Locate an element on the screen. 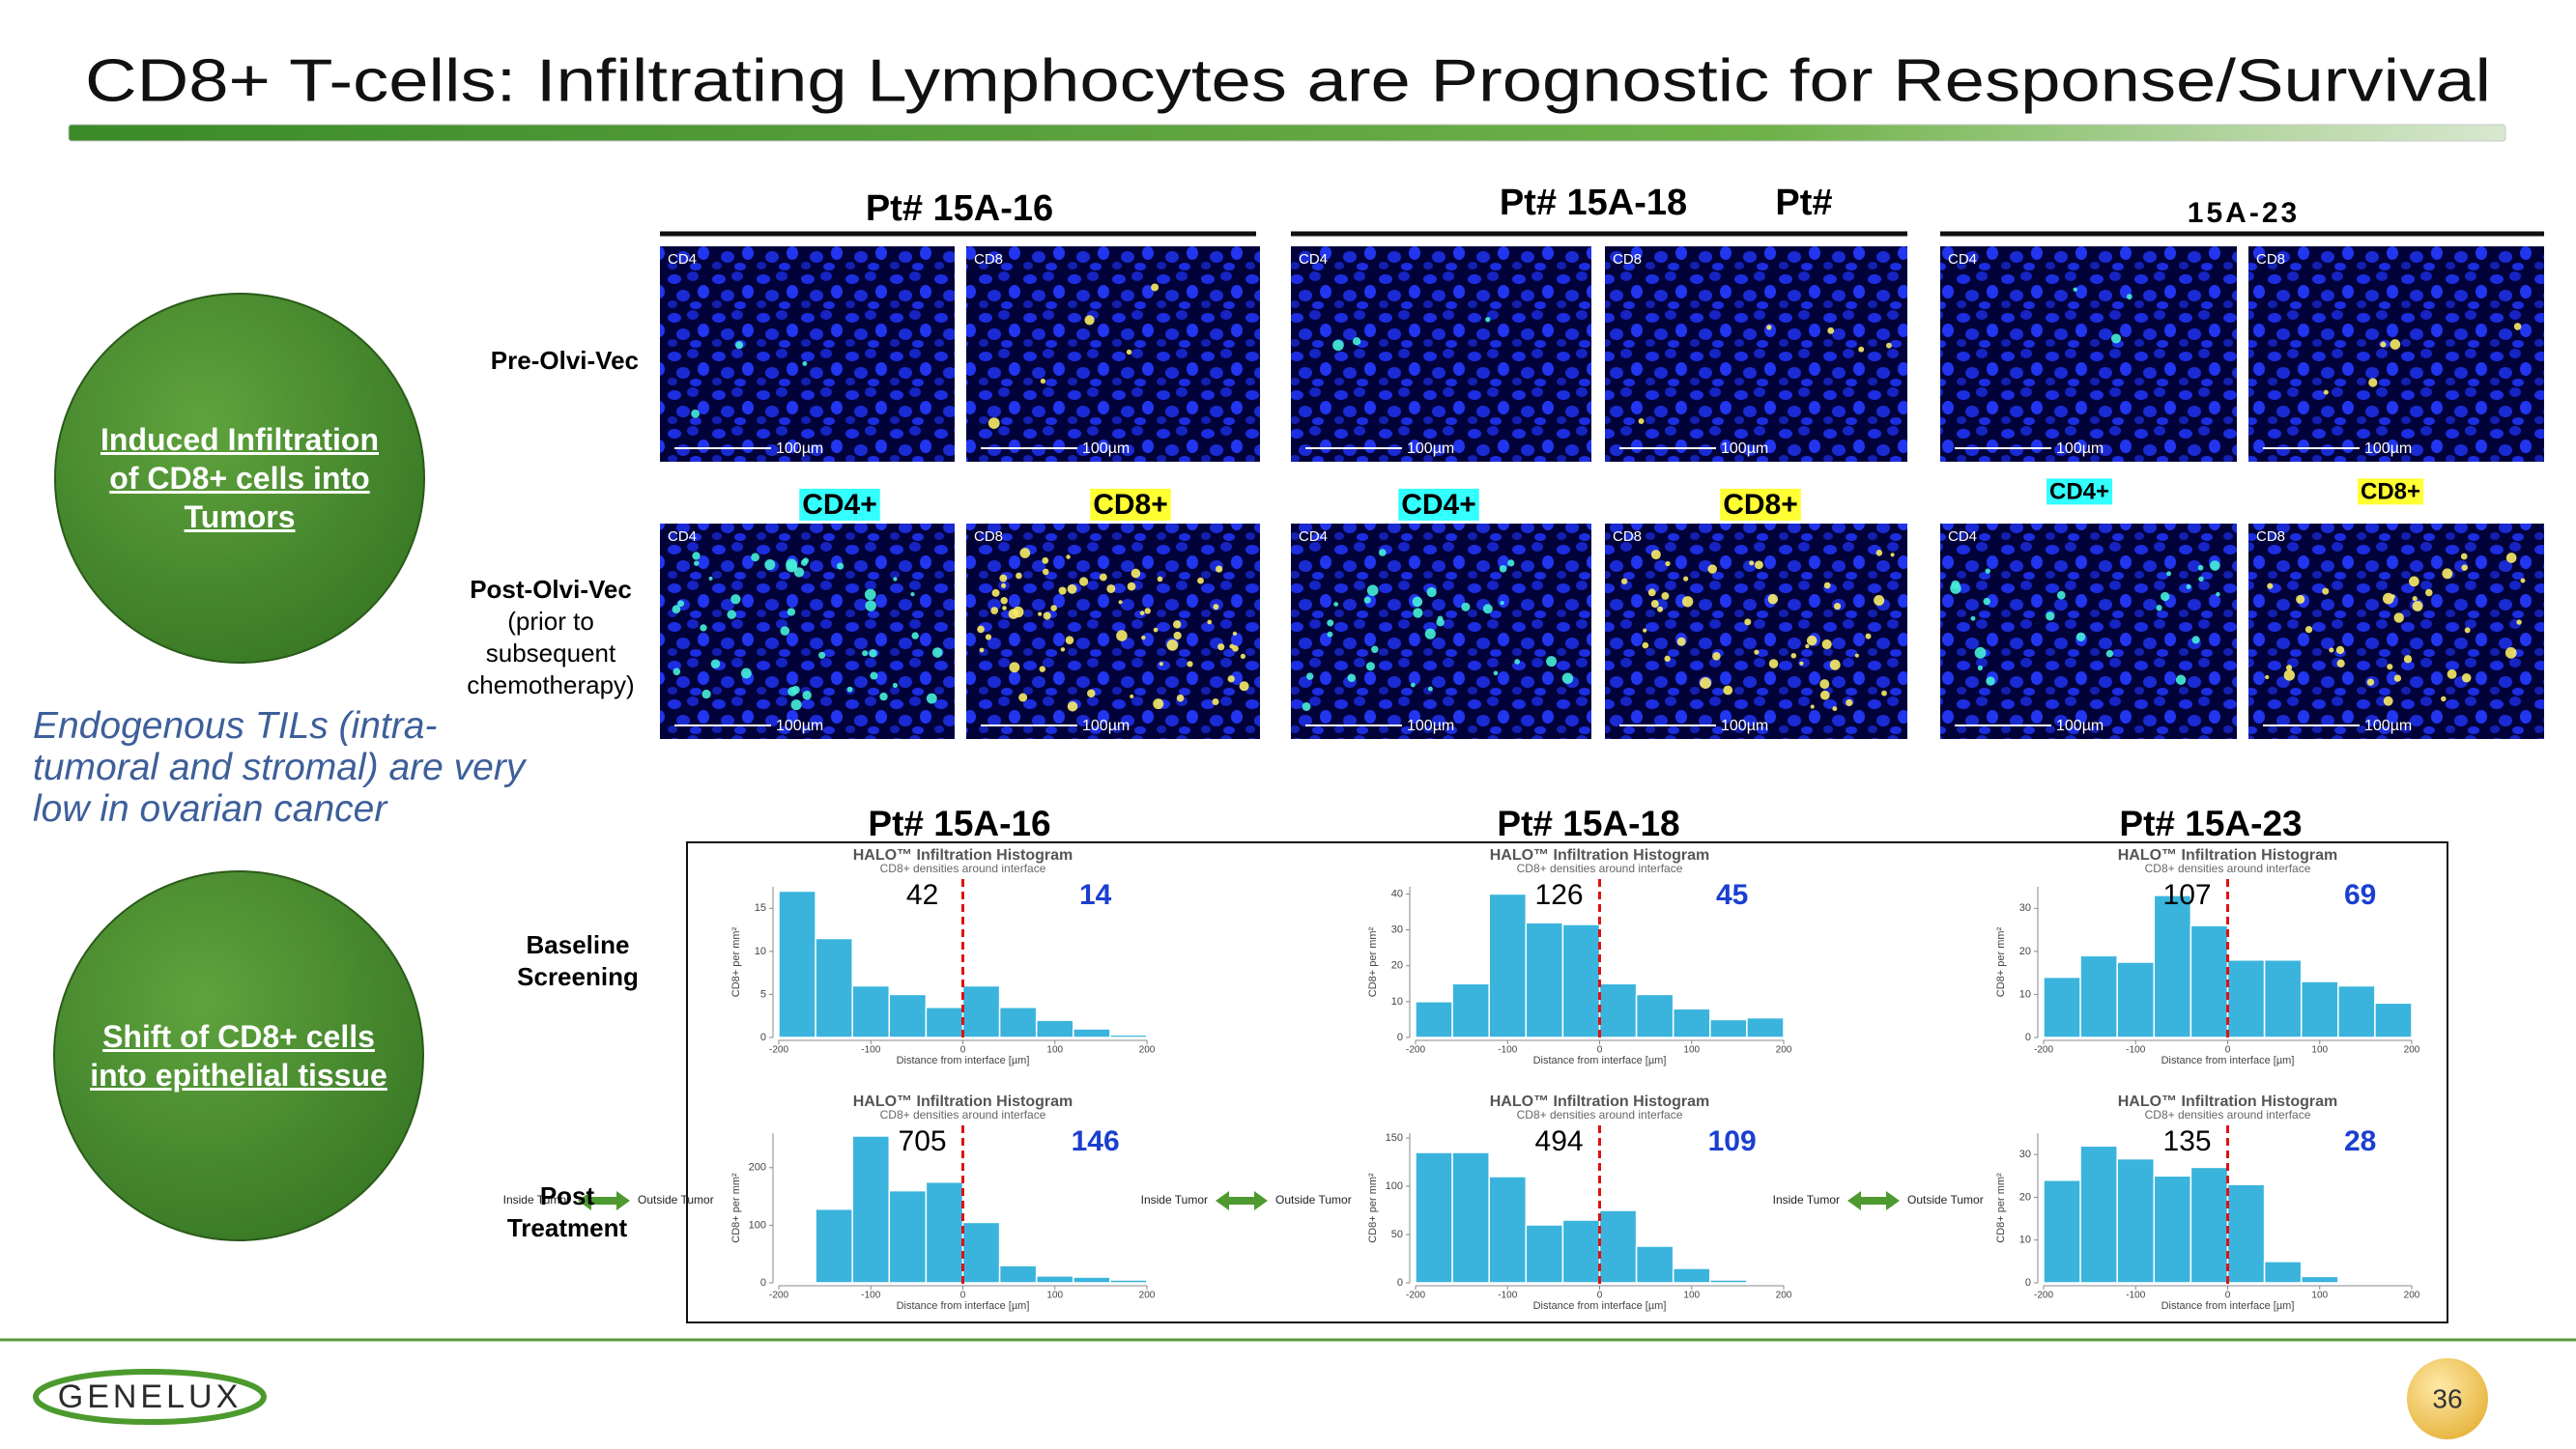  scale-label: 100µm is located at coordinates (2080, 726).